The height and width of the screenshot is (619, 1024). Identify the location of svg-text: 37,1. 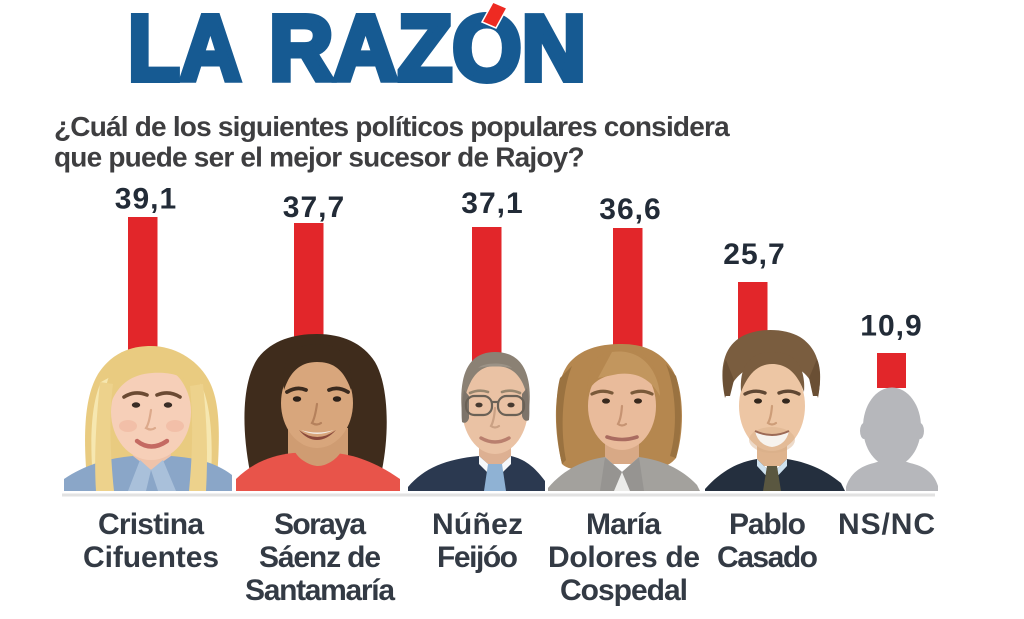
(492, 203).